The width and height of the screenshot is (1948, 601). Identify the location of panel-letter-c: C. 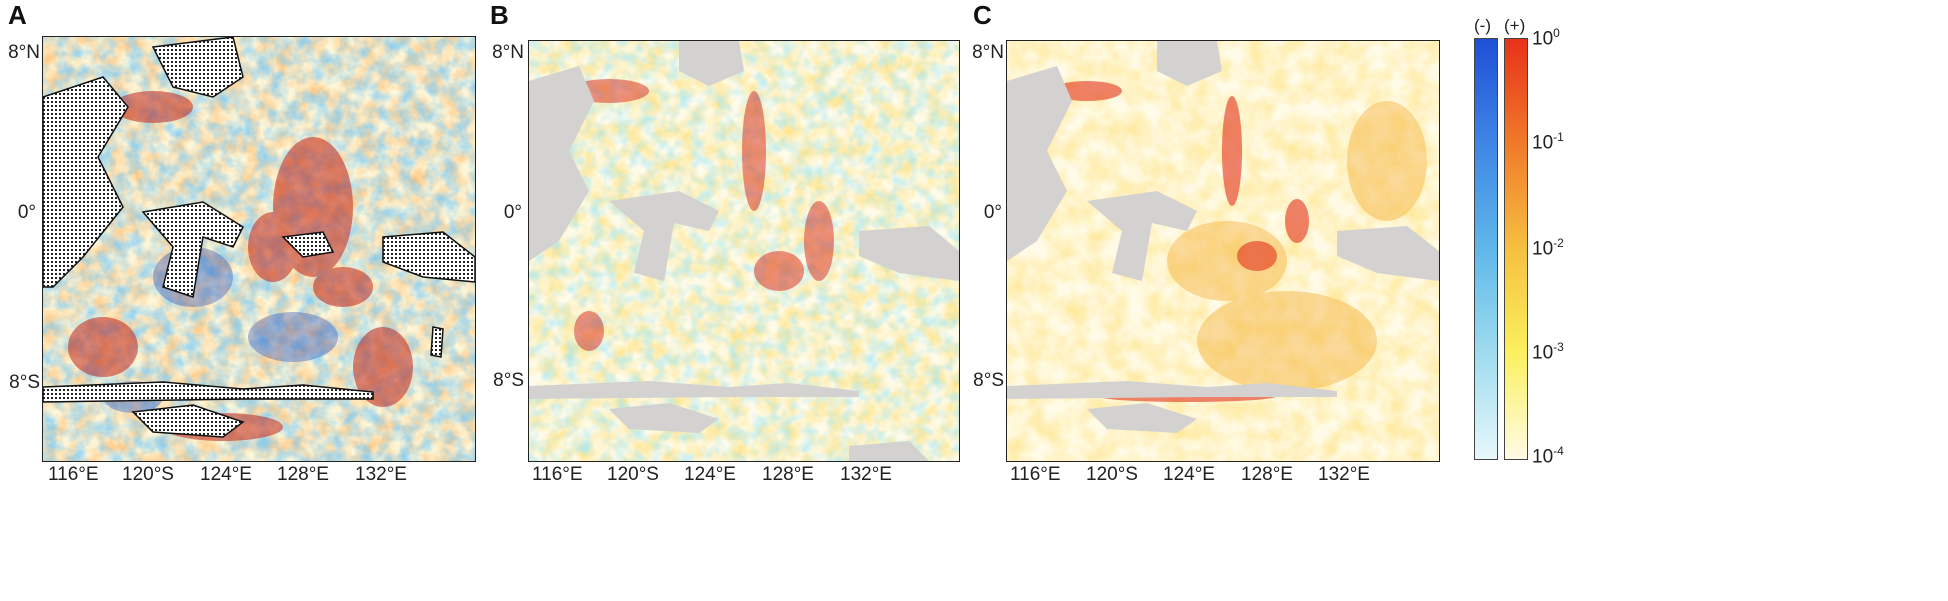
(982, 15).